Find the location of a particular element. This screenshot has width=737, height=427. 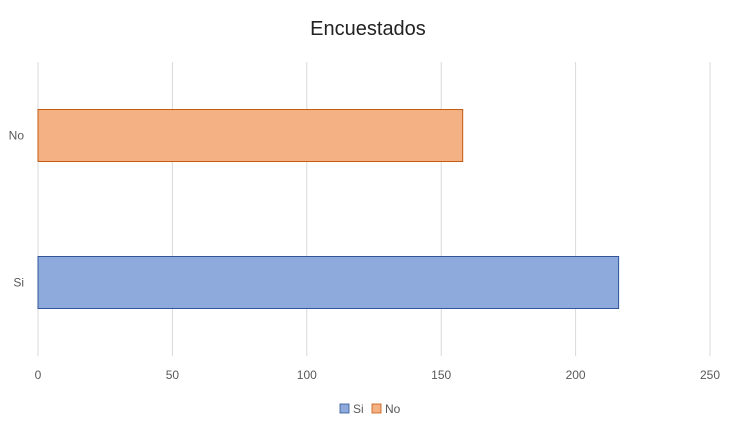

x-tick-label-0: 0 is located at coordinates (38, 375).